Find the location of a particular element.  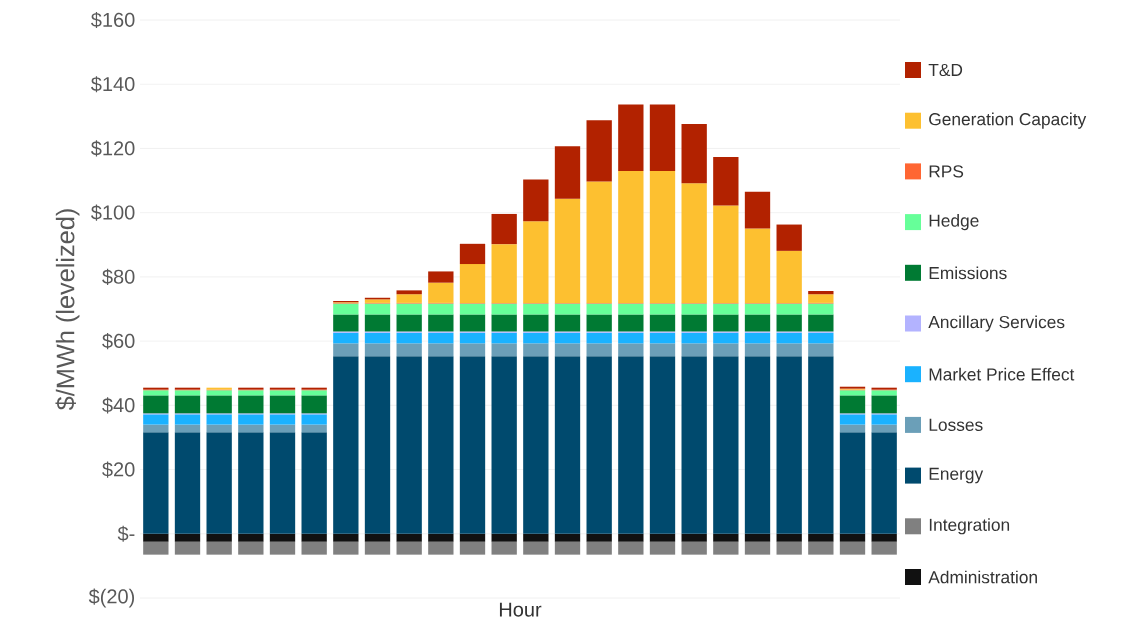

legend-label: Ancillary Services is located at coordinates (996, 323).